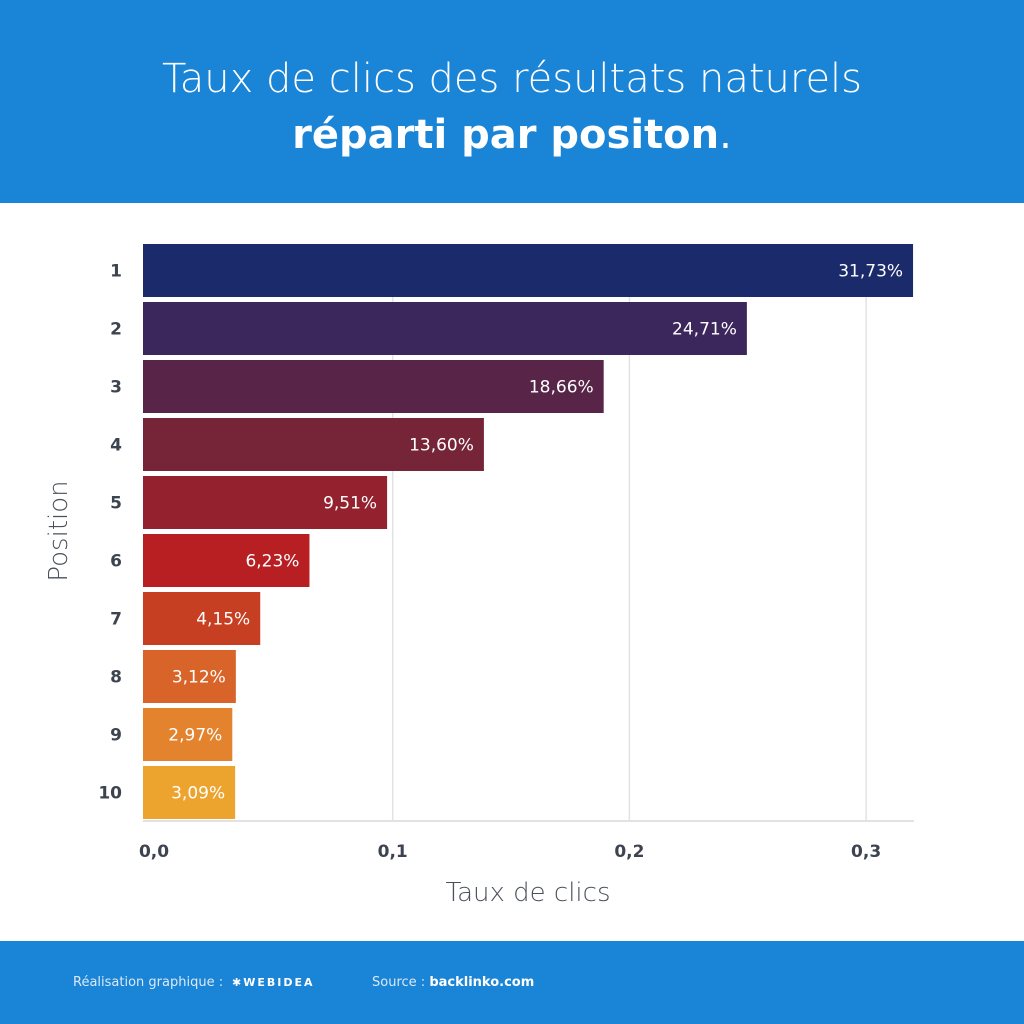  Describe the element at coordinates (116, 504) in the screenshot. I see `y-tick-label: 5` at that location.